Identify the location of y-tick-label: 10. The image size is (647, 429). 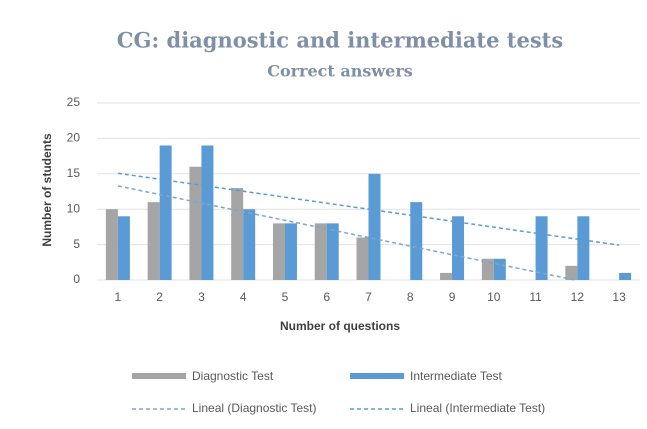
(74, 208).